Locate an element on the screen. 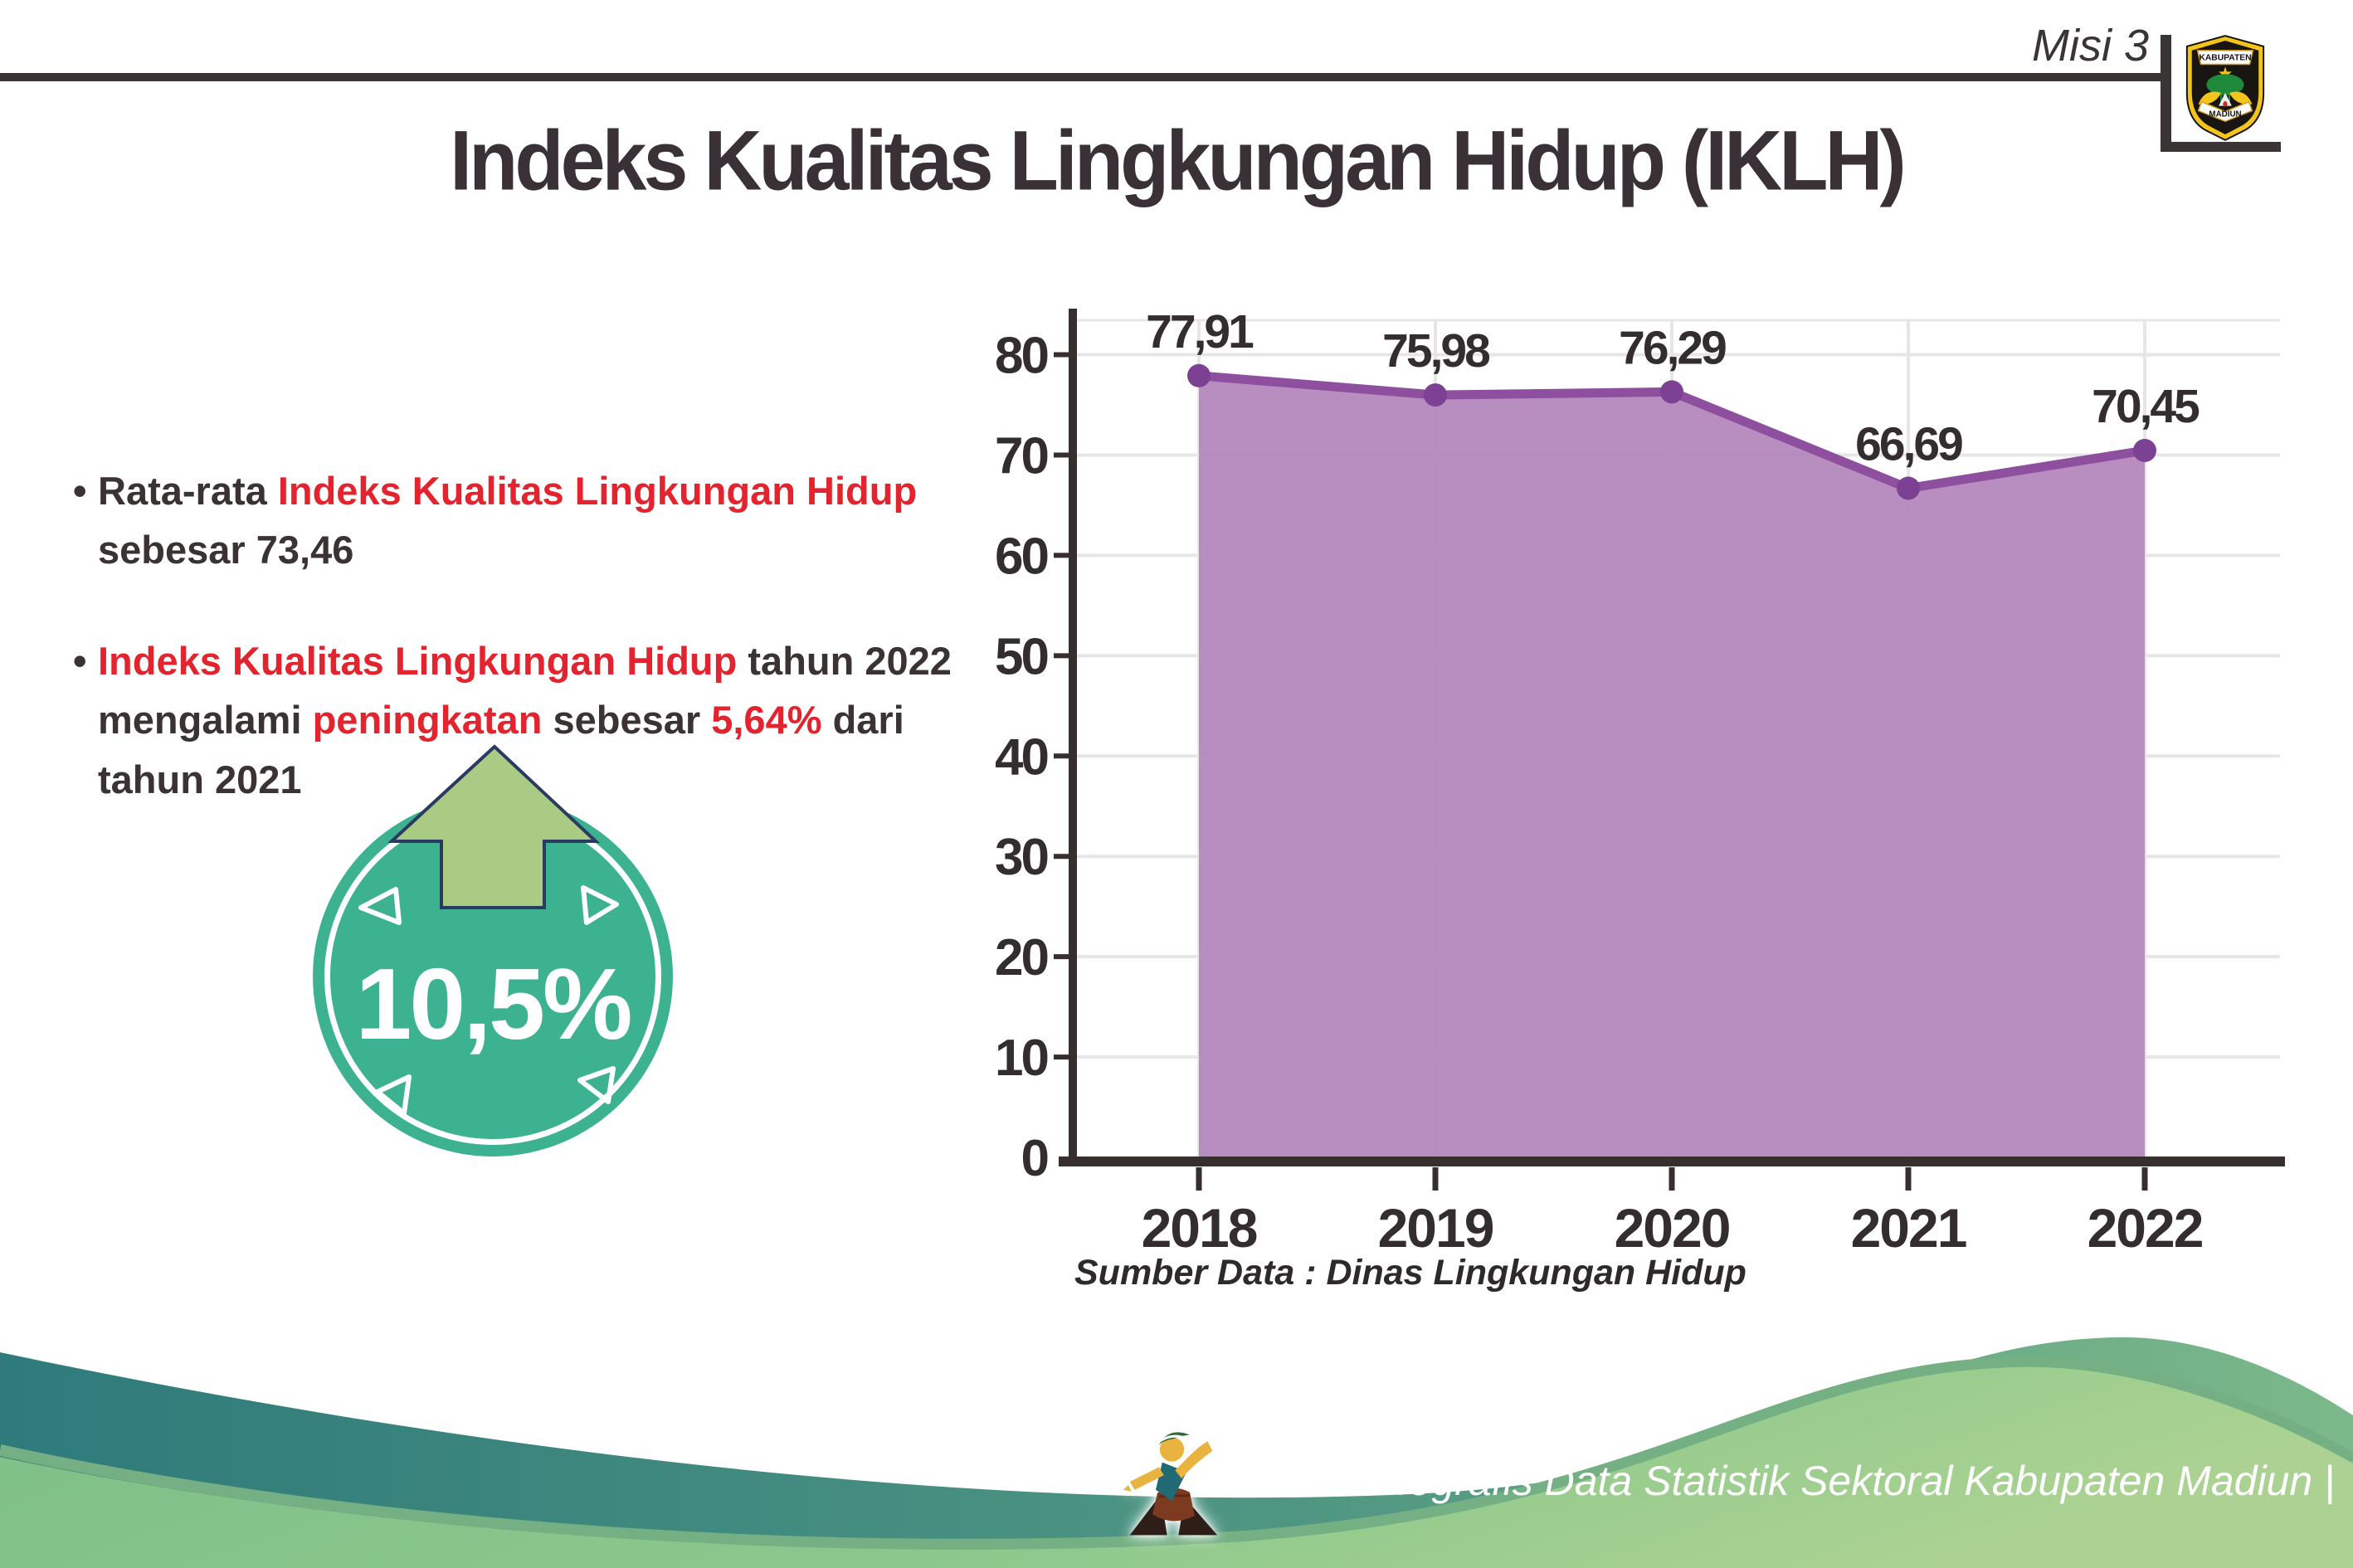 This screenshot has height=1568, width=2353. bullet2-line2: mengalami peningkatan sebesar 5,64% dari is located at coordinates (529, 719).